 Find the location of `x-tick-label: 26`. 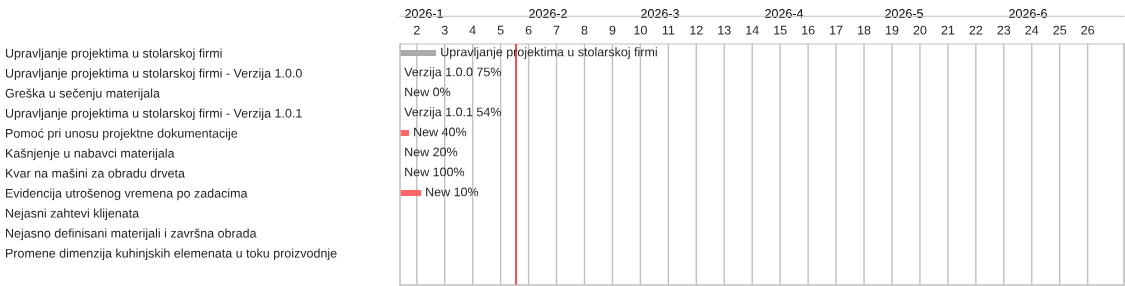

x-tick-label: 26 is located at coordinates (1088, 30).